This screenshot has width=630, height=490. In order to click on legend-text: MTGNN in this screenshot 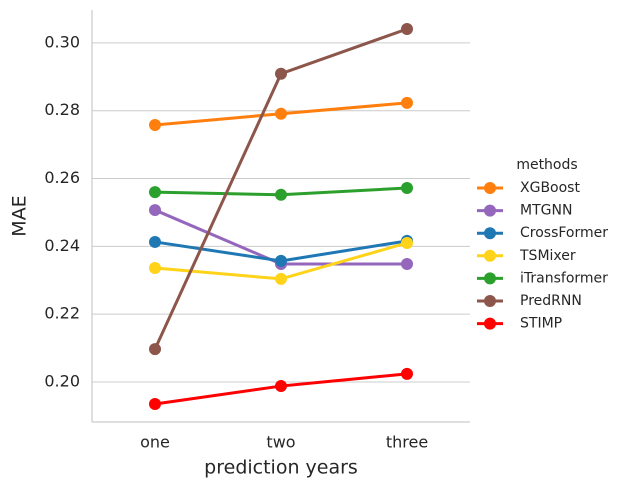, I will do `click(546, 211)`.